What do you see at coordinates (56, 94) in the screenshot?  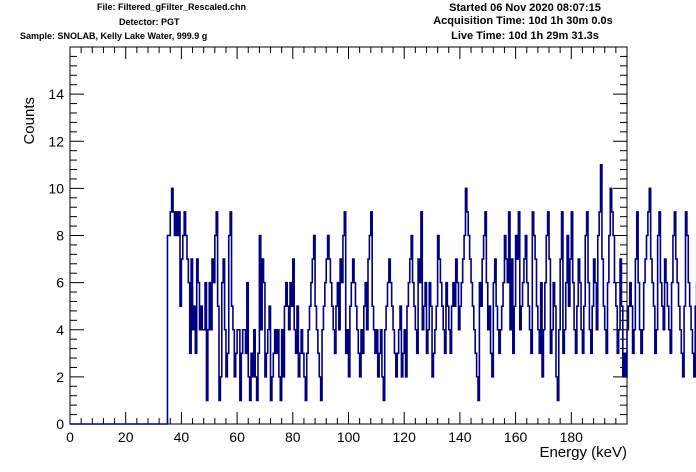 I see `y-tick-label: 14` at bounding box center [56, 94].